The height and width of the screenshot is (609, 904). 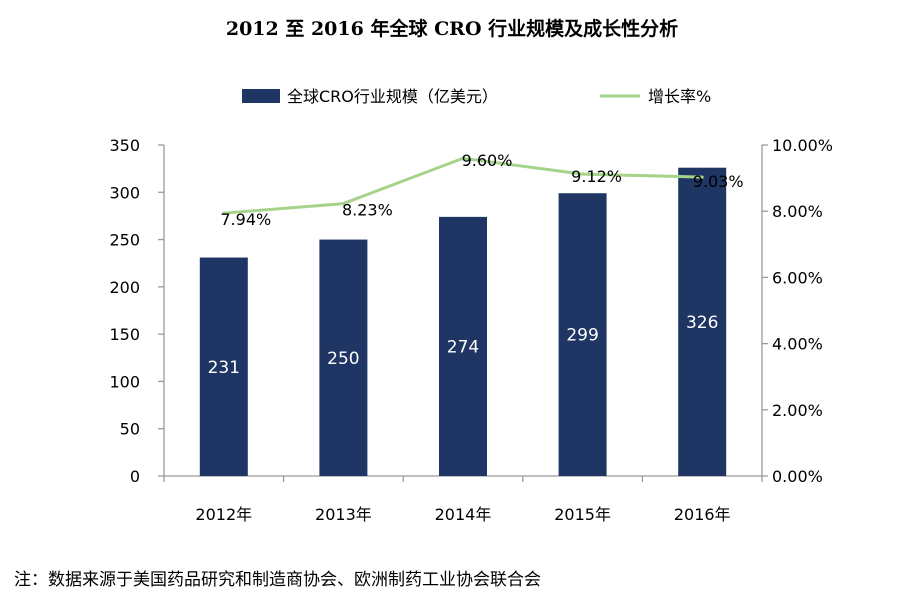 What do you see at coordinates (596, 176) in the screenshot?
I see `growth-value-label: 9.12%` at bounding box center [596, 176].